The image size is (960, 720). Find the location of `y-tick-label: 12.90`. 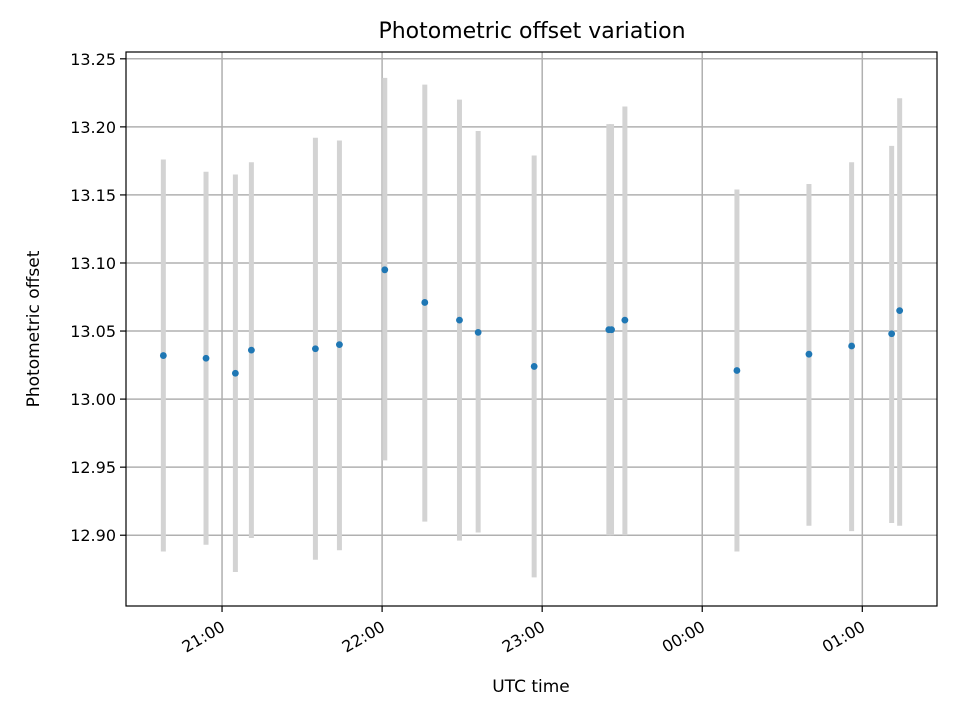

y-tick-label: 12.90 is located at coordinates (93, 535).